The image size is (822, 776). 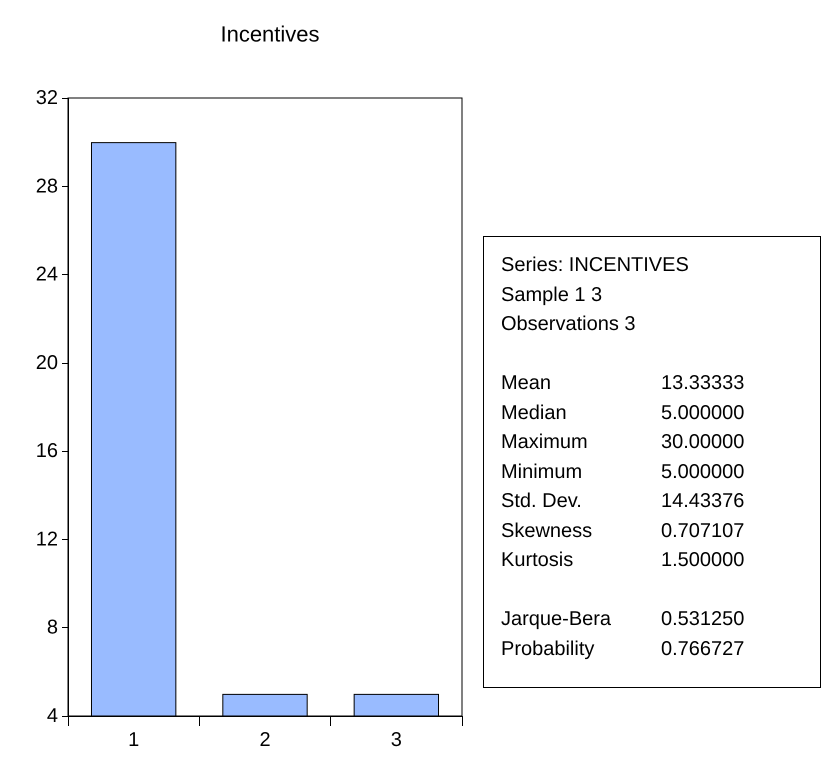 I want to click on x-tick-label: 3, so click(x=396, y=740).